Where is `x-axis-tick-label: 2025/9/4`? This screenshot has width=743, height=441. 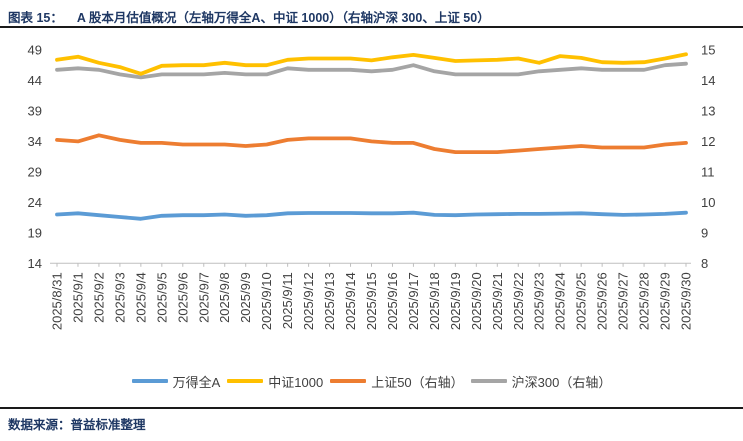
x-axis-tick-label: 2025/9/4 is located at coordinates (140, 297).